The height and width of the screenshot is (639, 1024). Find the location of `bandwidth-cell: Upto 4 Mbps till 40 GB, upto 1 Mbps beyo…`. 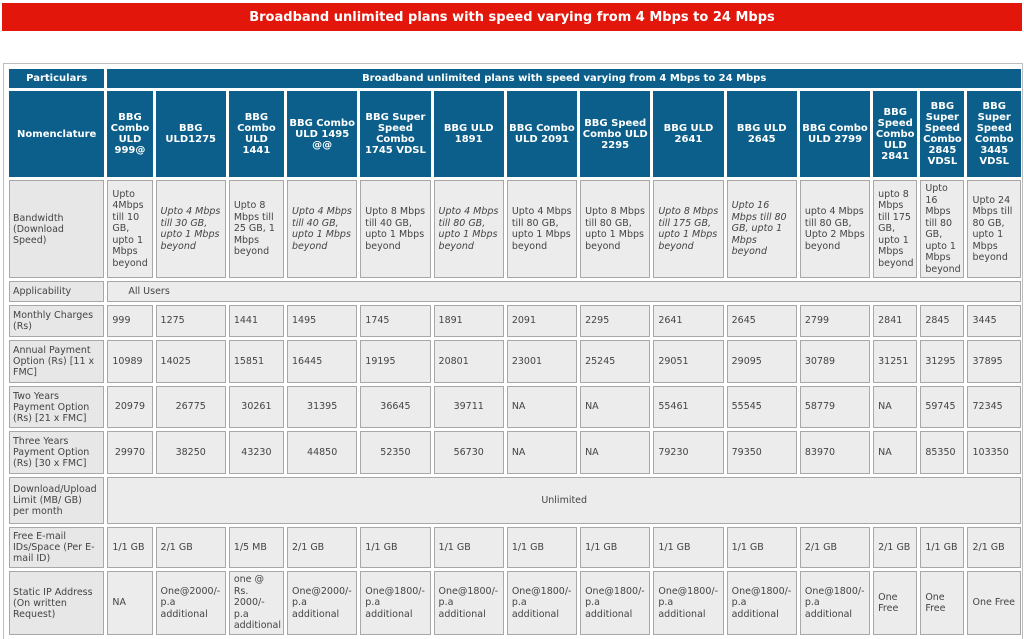

bandwidth-cell: Upto 4 Mbps till 40 GB, upto 1 Mbps beyo… is located at coordinates (322, 229).